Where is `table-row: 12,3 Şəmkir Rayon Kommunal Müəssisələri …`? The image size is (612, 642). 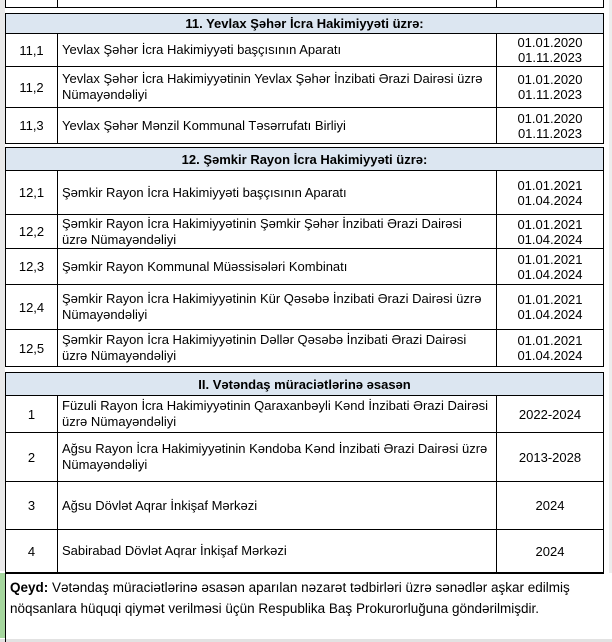 table-row: 12,3 Şəmkir Rayon Kommunal Müəssisələri … is located at coordinates (304, 267).